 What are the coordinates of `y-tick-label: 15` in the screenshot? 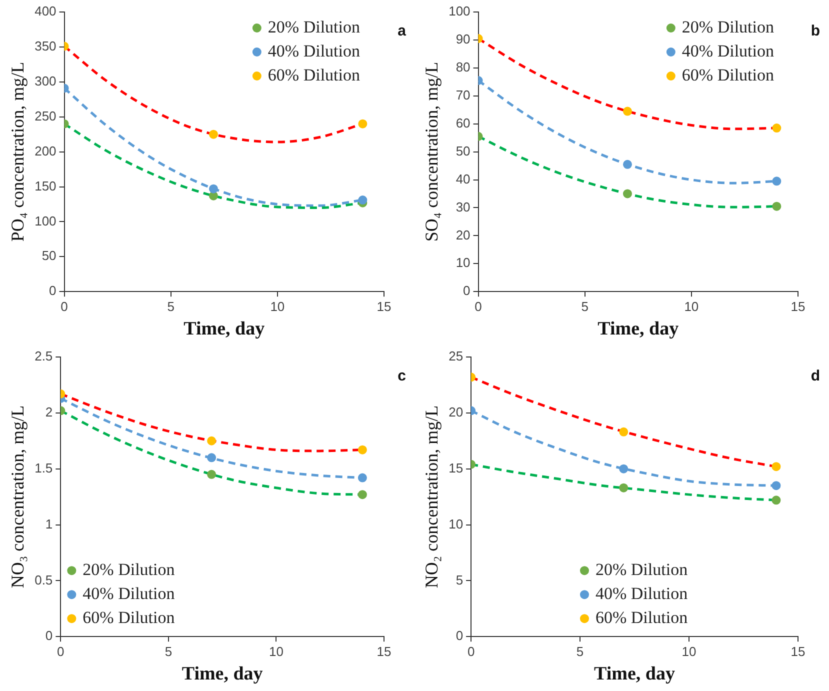 It's located at (456, 468).